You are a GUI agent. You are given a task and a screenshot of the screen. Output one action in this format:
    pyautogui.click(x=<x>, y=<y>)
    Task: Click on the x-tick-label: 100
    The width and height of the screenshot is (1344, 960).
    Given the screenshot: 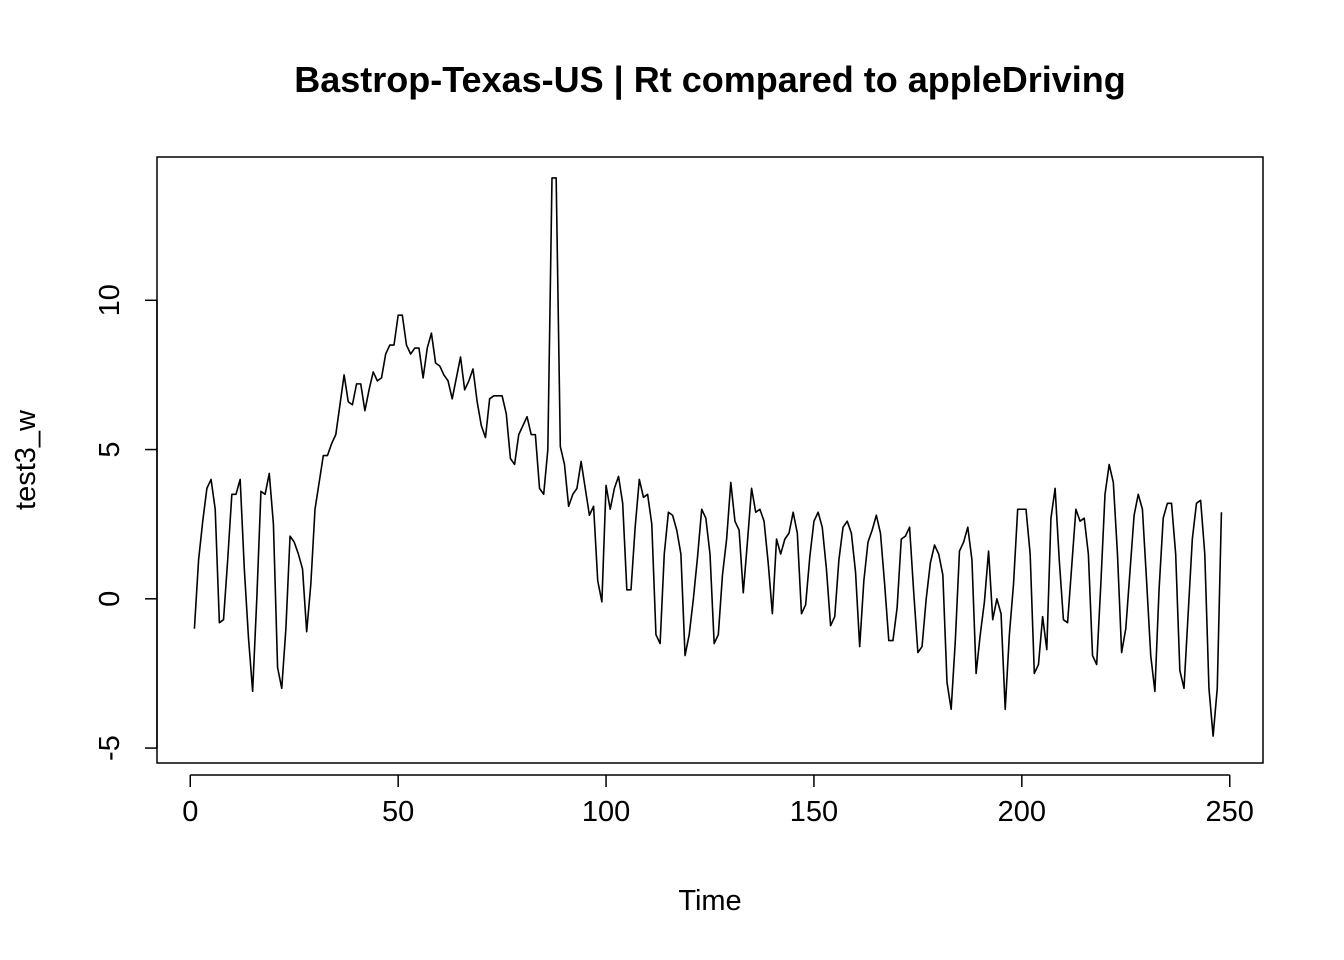 What is the action you would take?
    pyautogui.click(x=606, y=812)
    